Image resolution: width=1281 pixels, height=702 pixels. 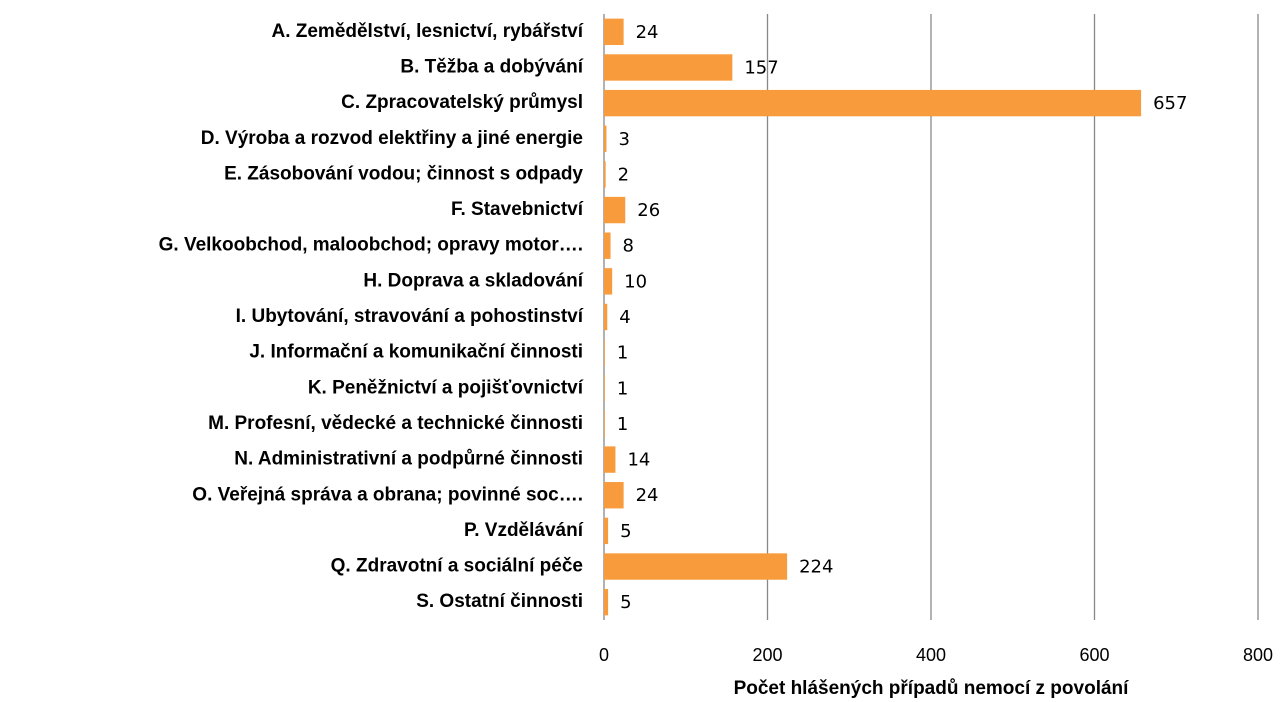 I want to click on y-tick-label: Q. Zdravotní a sociální péče, so click(x=457, y=566).